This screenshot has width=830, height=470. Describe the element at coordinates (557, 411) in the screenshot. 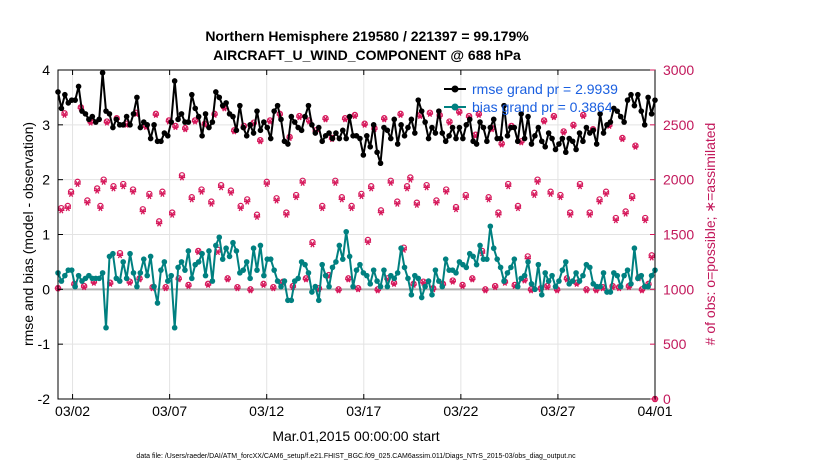

I see `x-tick-label: 03/27` at that location.